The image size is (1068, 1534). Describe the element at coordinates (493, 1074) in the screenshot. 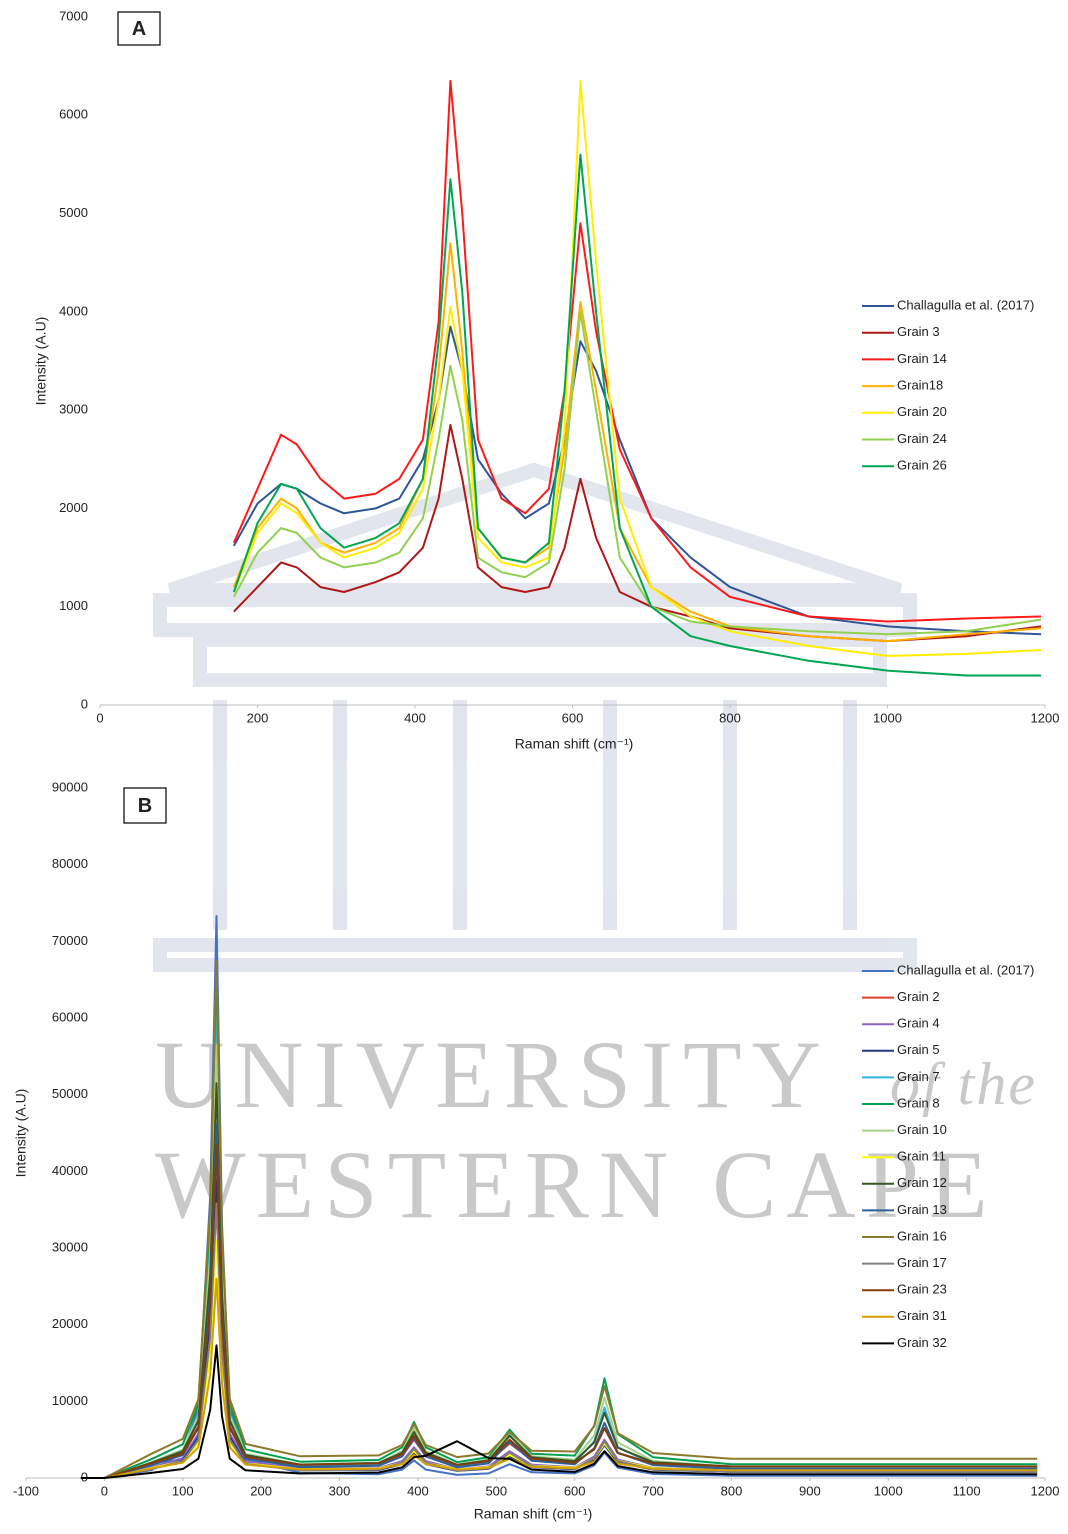

I see `watermark-text: UNIVERSITY` at that location.